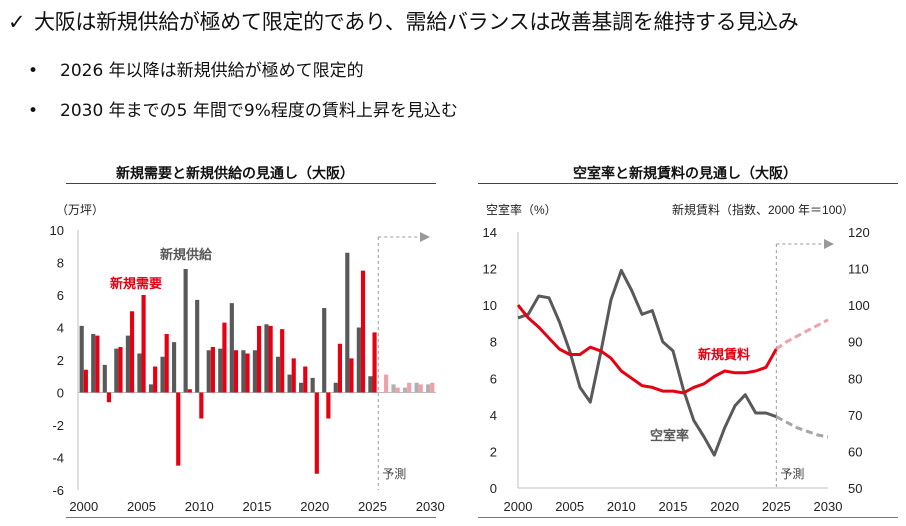 The height and width of the screenshot is (526, 906). Describe the element at coordinates (858, 269) in the screenshot. I see `right-tick-label: 110` at that location.